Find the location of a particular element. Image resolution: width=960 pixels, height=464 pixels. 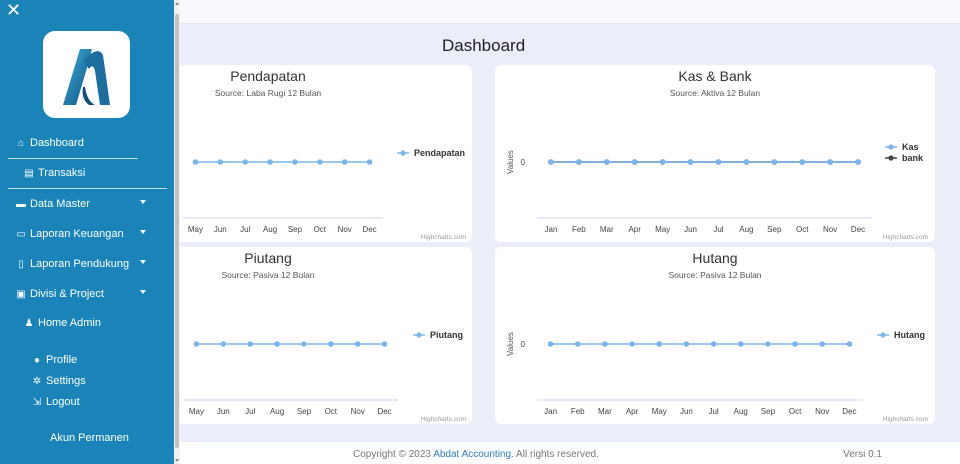

x-tick-label: Nov is located at coordinates (358, 411).